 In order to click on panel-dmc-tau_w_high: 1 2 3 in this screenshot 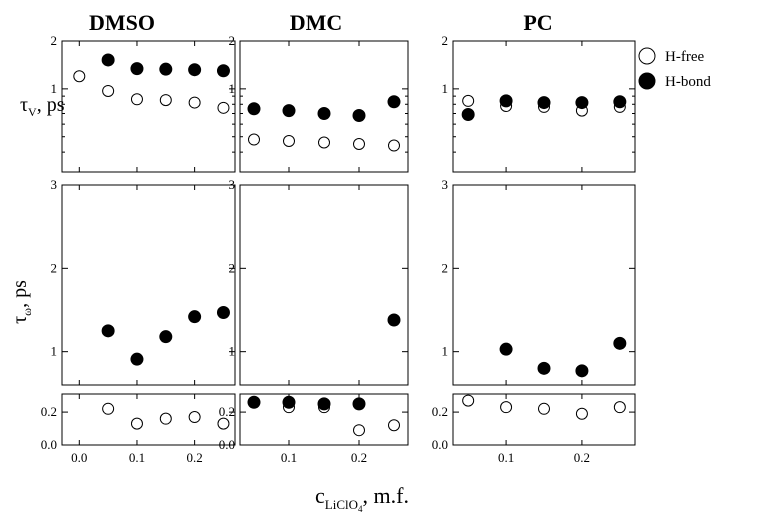, I will do `click(319, 281)`.